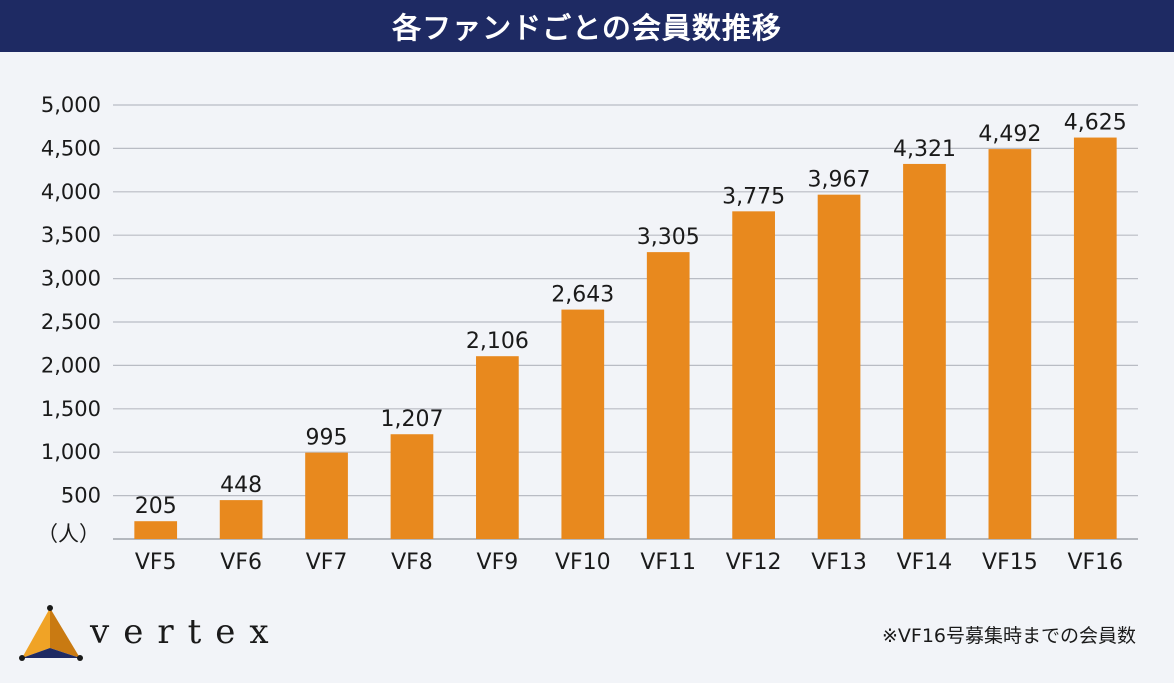 The width and height of the screenshot is (1174, 683). I want to click on data-label: 205, so click(156, 506).